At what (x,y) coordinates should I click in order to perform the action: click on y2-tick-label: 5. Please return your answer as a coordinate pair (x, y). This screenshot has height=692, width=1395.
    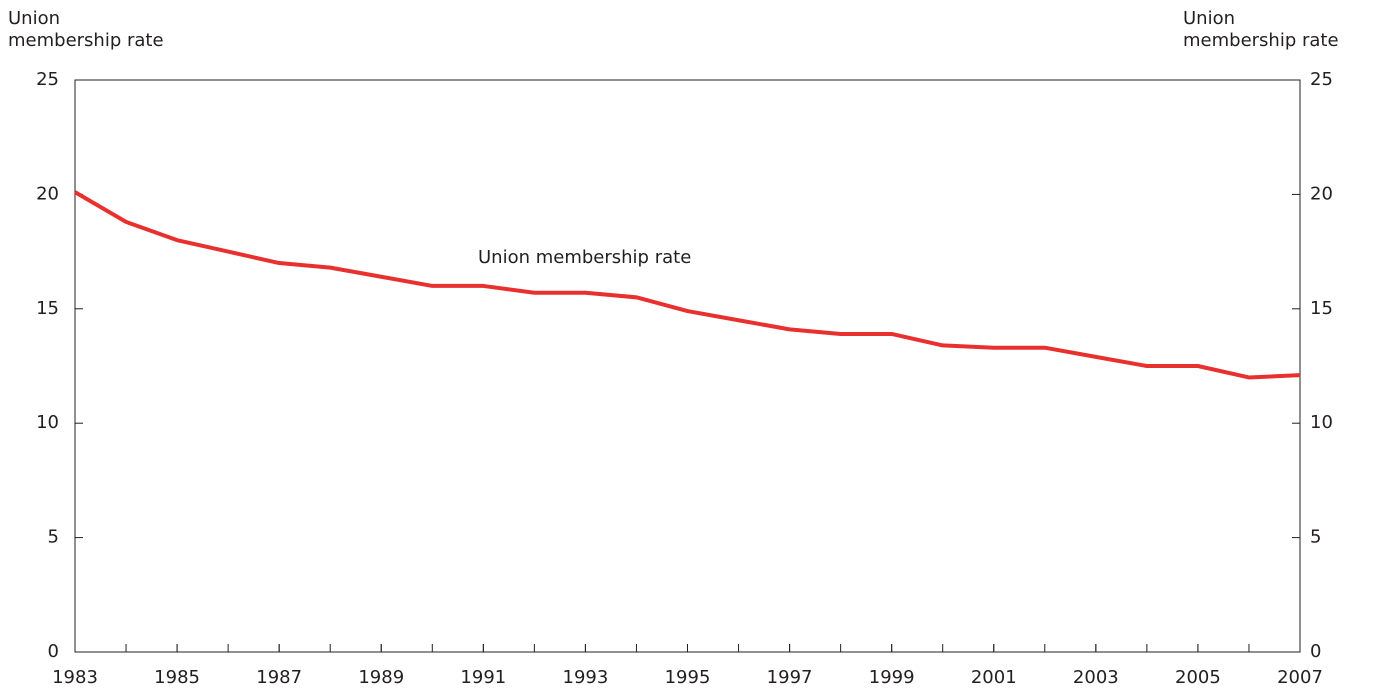
    Looking at the image, I should click on (1315, 537).